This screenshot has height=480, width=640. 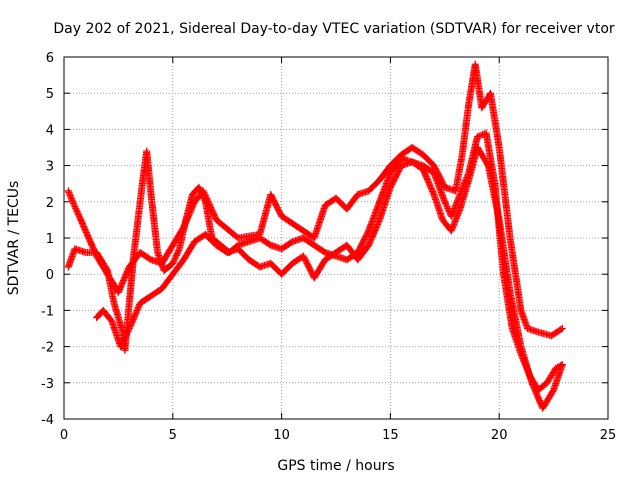 I want to click on x-tick-label: 15, so click(x=390, y=435).